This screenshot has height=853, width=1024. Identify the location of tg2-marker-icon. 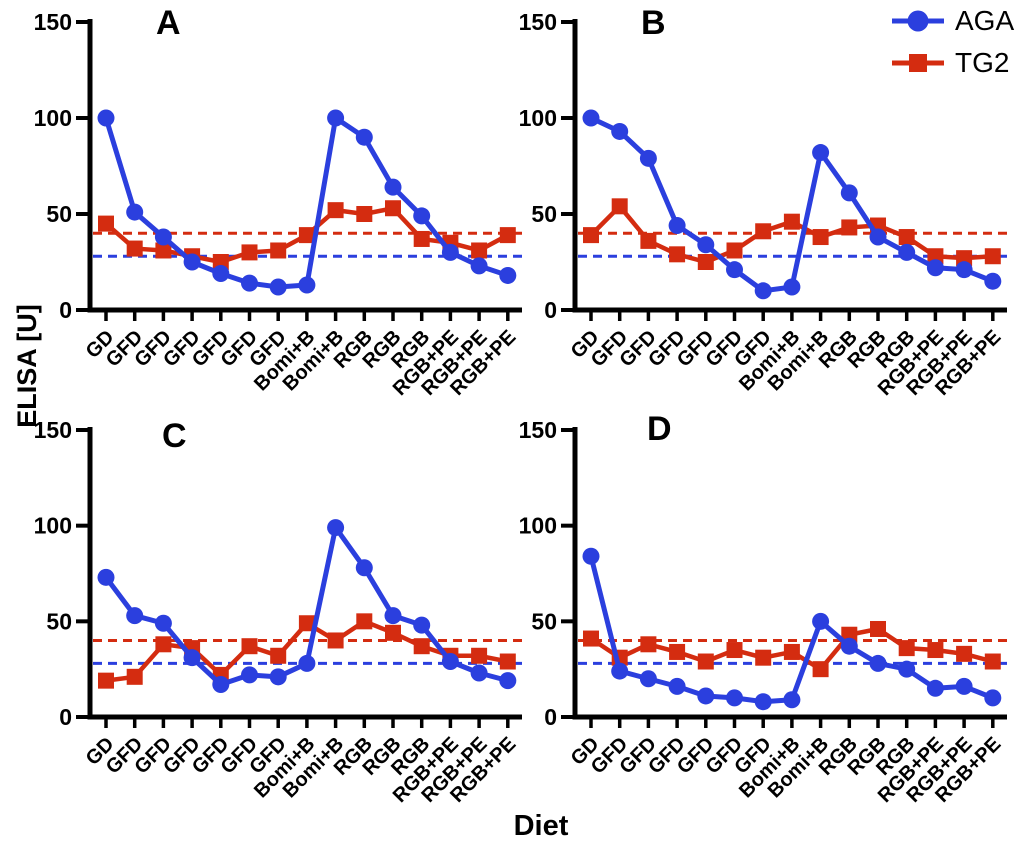
(918, 63).